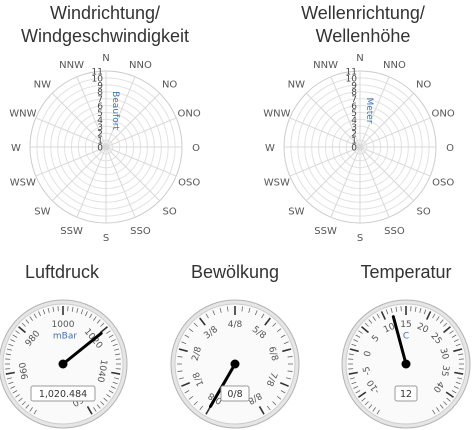  What do you see at coordinates (359, 58) in the screenshot?
I see `wave-direction-label: N` at bounding box center [359, 58].